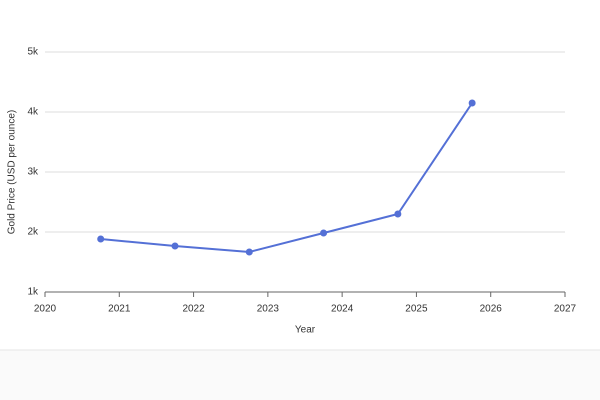 The image size is (600, 400). Describe the element at coordinates (45, 309) in the screenshot. I see `x-tick-label: 2020` at that location.